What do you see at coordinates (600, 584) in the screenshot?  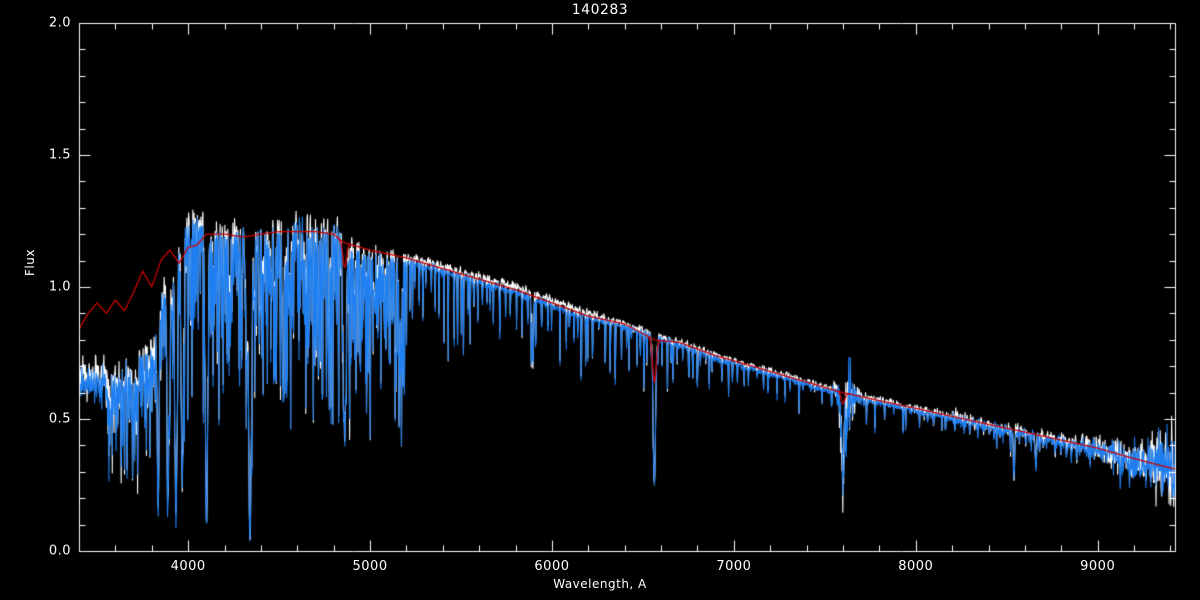 I see `x-axis-label: Wavelength, A` at bounding box center [600, 584].